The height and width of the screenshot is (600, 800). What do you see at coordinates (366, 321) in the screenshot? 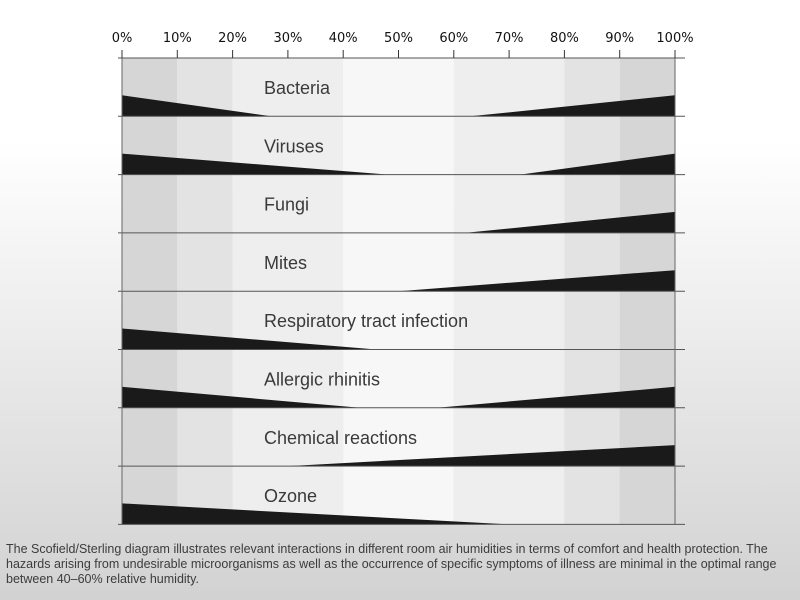
I see `row-label-5: Respiratory tract infection` at bounding box center [366, 321].